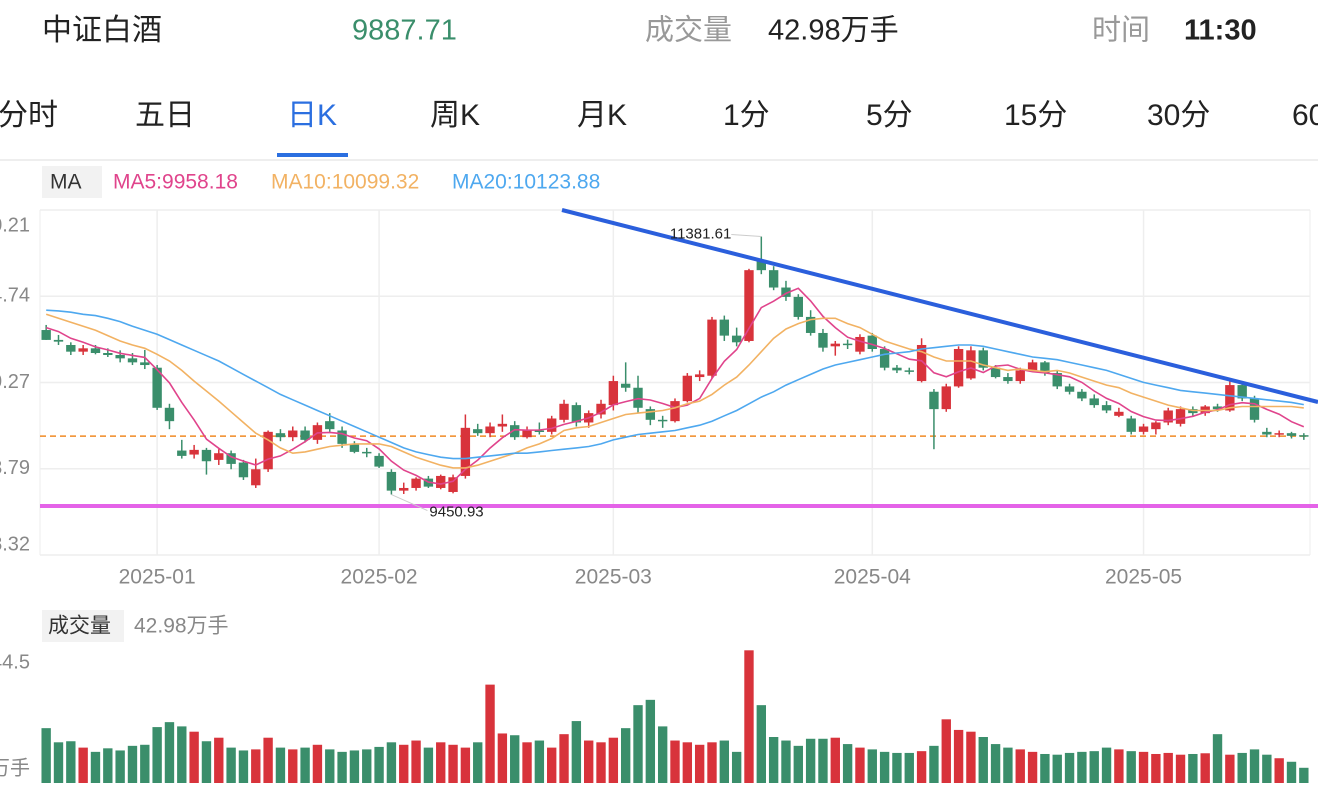  Describe the element at coordinates (312, 155) in the screenshot. I see `tab-underline` at that location.